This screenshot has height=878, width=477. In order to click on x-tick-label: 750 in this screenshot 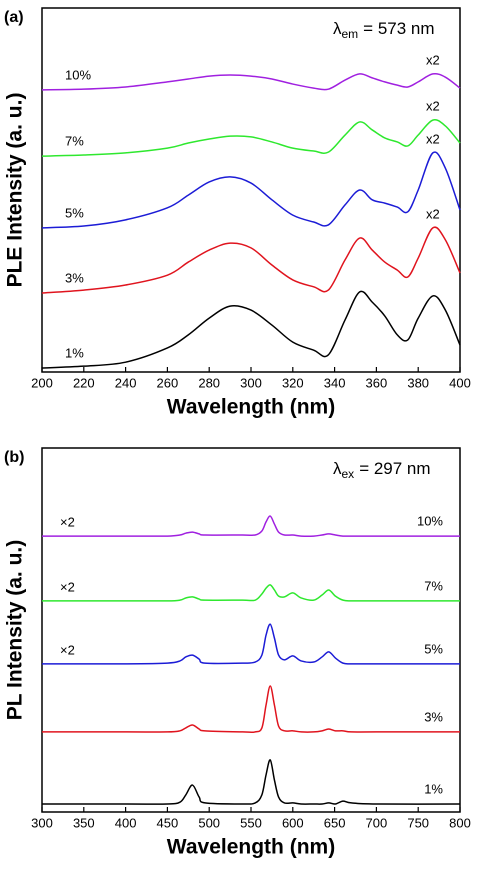, I will do `click(418, 822)`.